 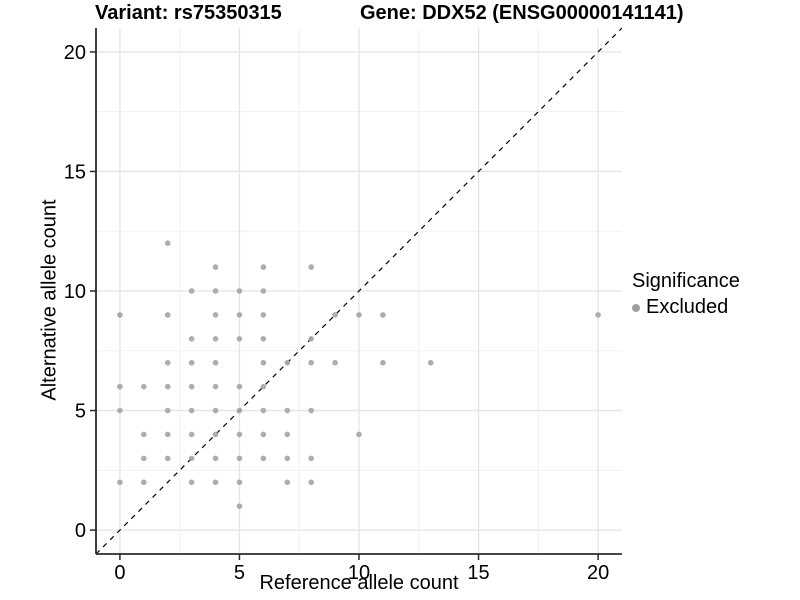 I want to click on y-axis-title: Alternative allele count, so click(x=49, y=300).